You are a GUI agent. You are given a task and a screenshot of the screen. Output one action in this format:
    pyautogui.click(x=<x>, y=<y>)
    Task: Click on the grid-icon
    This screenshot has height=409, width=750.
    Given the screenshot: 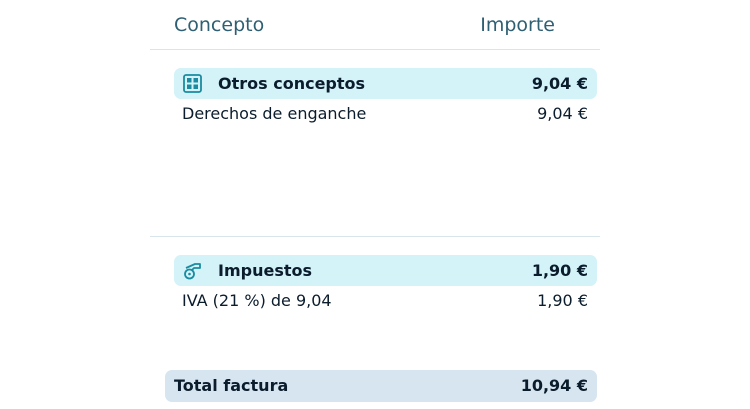 What is the action you would take?
    pyautogui.click(x=192, y=83)
    